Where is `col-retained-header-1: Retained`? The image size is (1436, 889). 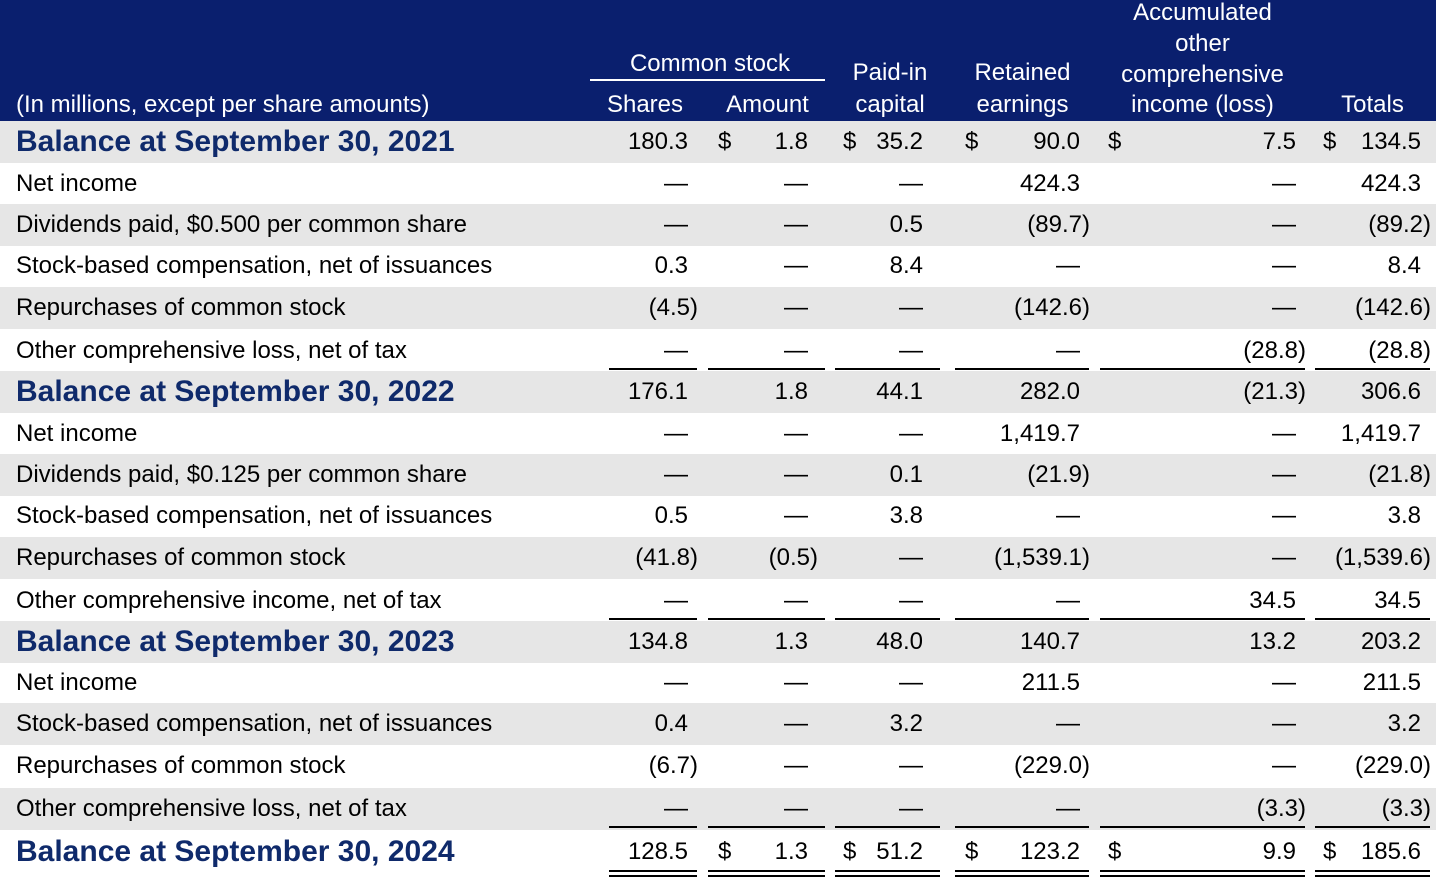
col-retained-header-1: Retained is located at coordinates (1022, 72).